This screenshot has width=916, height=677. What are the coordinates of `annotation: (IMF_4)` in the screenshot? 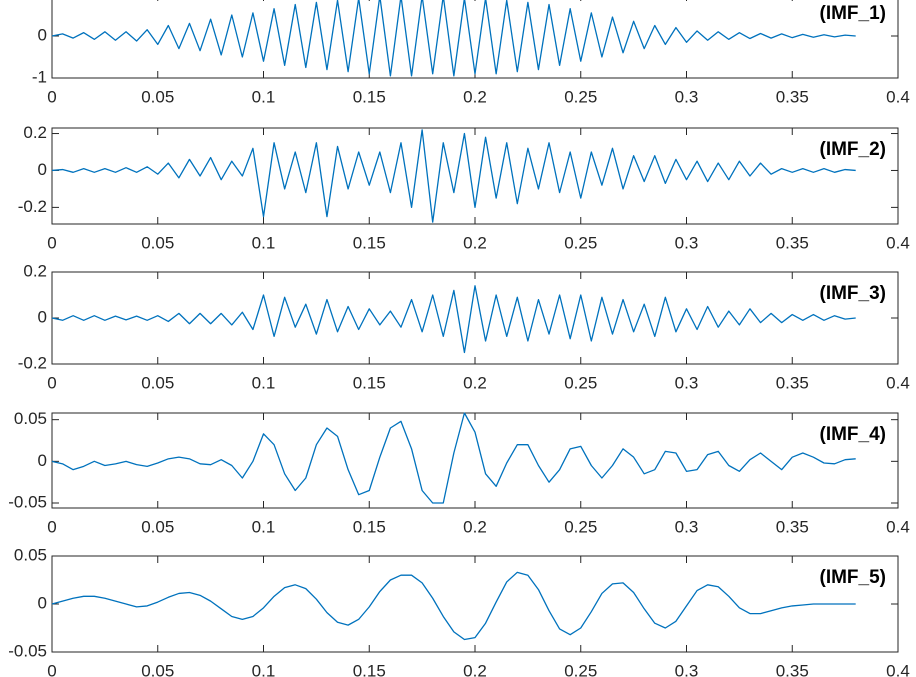 It's located at (853, 434).